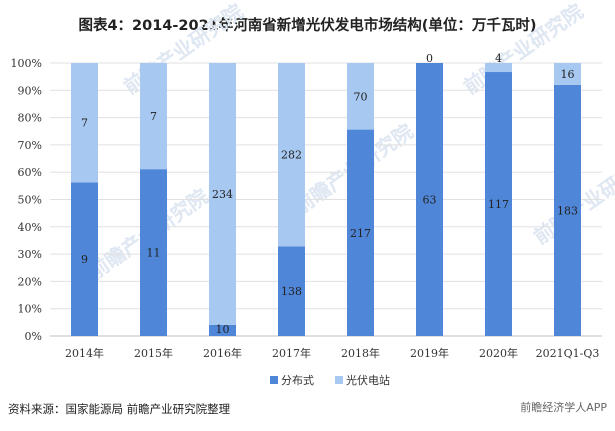 The height and width of the screenshot is (431, 615). What do you see at coordinates (30, 281) in the screenshot?
I see `y-tick-label: 20%` at bounding box center [30, 281].